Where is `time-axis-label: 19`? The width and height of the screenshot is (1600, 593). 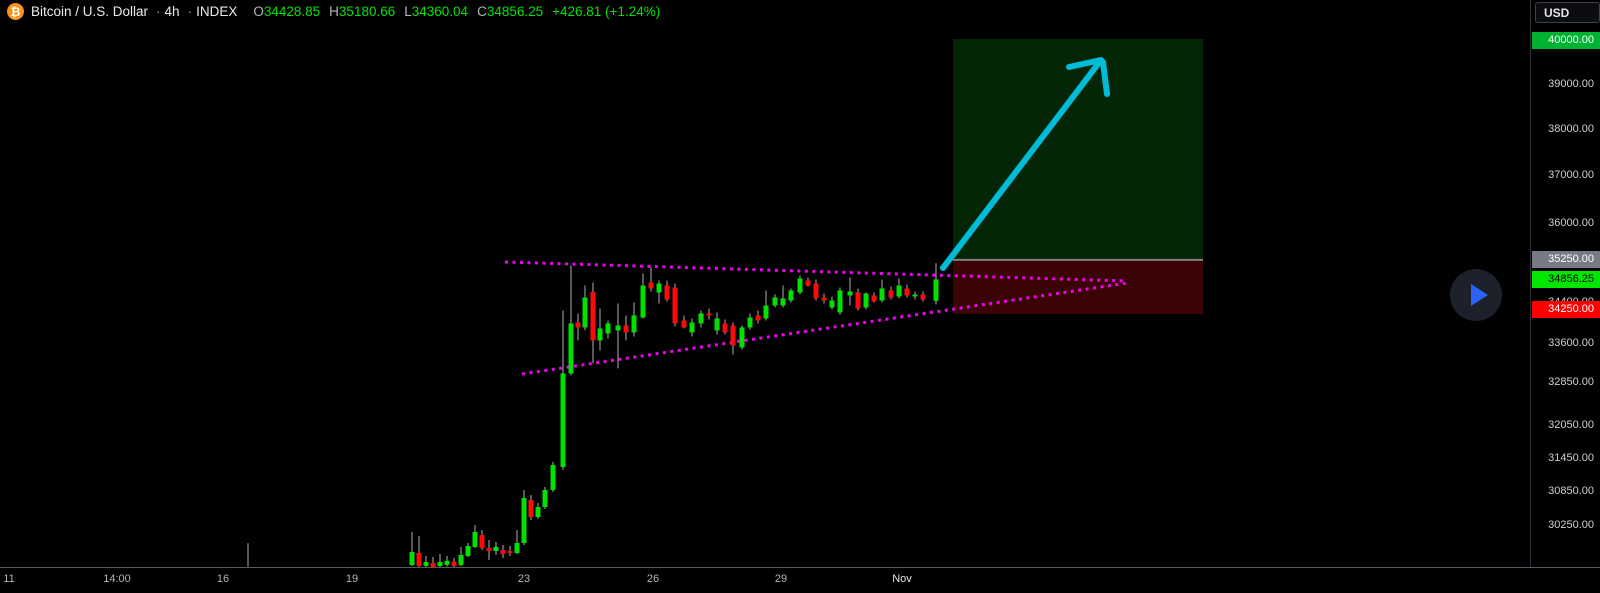 time-axis-label: 19 is located at coordinates (352, 579).